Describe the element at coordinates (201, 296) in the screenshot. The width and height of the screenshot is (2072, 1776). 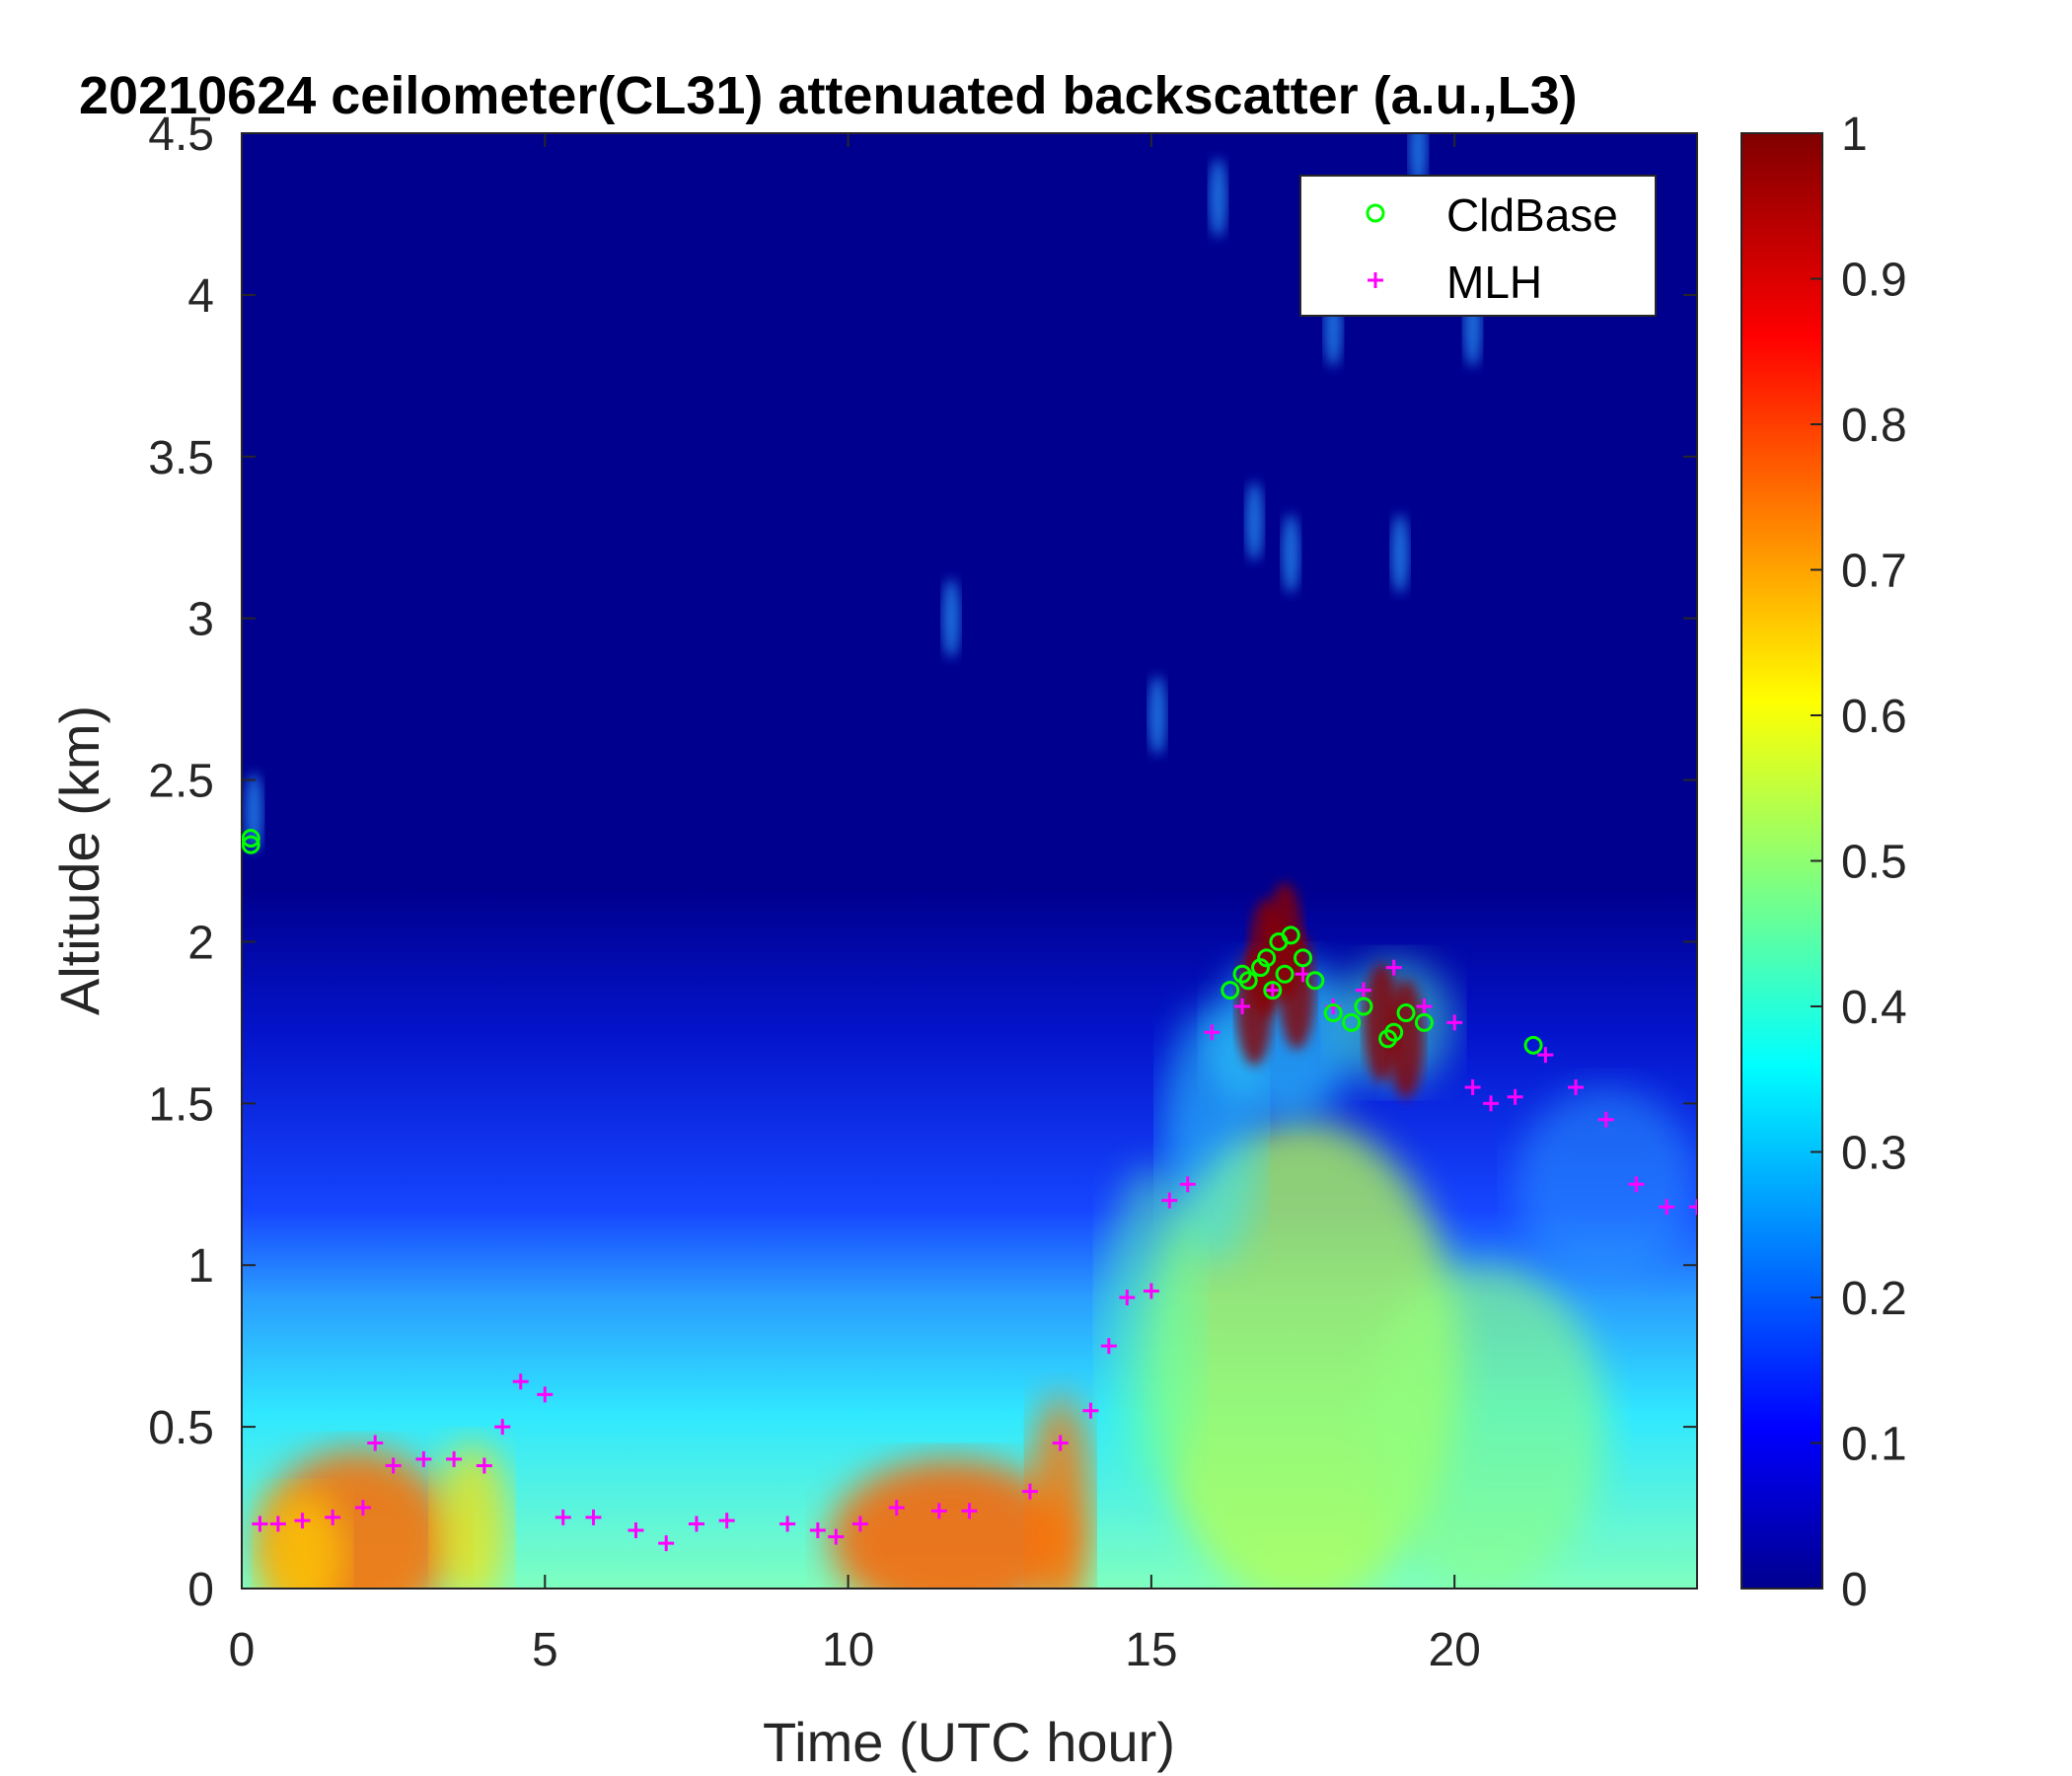
I see `y-tick-label: 4` at that location.